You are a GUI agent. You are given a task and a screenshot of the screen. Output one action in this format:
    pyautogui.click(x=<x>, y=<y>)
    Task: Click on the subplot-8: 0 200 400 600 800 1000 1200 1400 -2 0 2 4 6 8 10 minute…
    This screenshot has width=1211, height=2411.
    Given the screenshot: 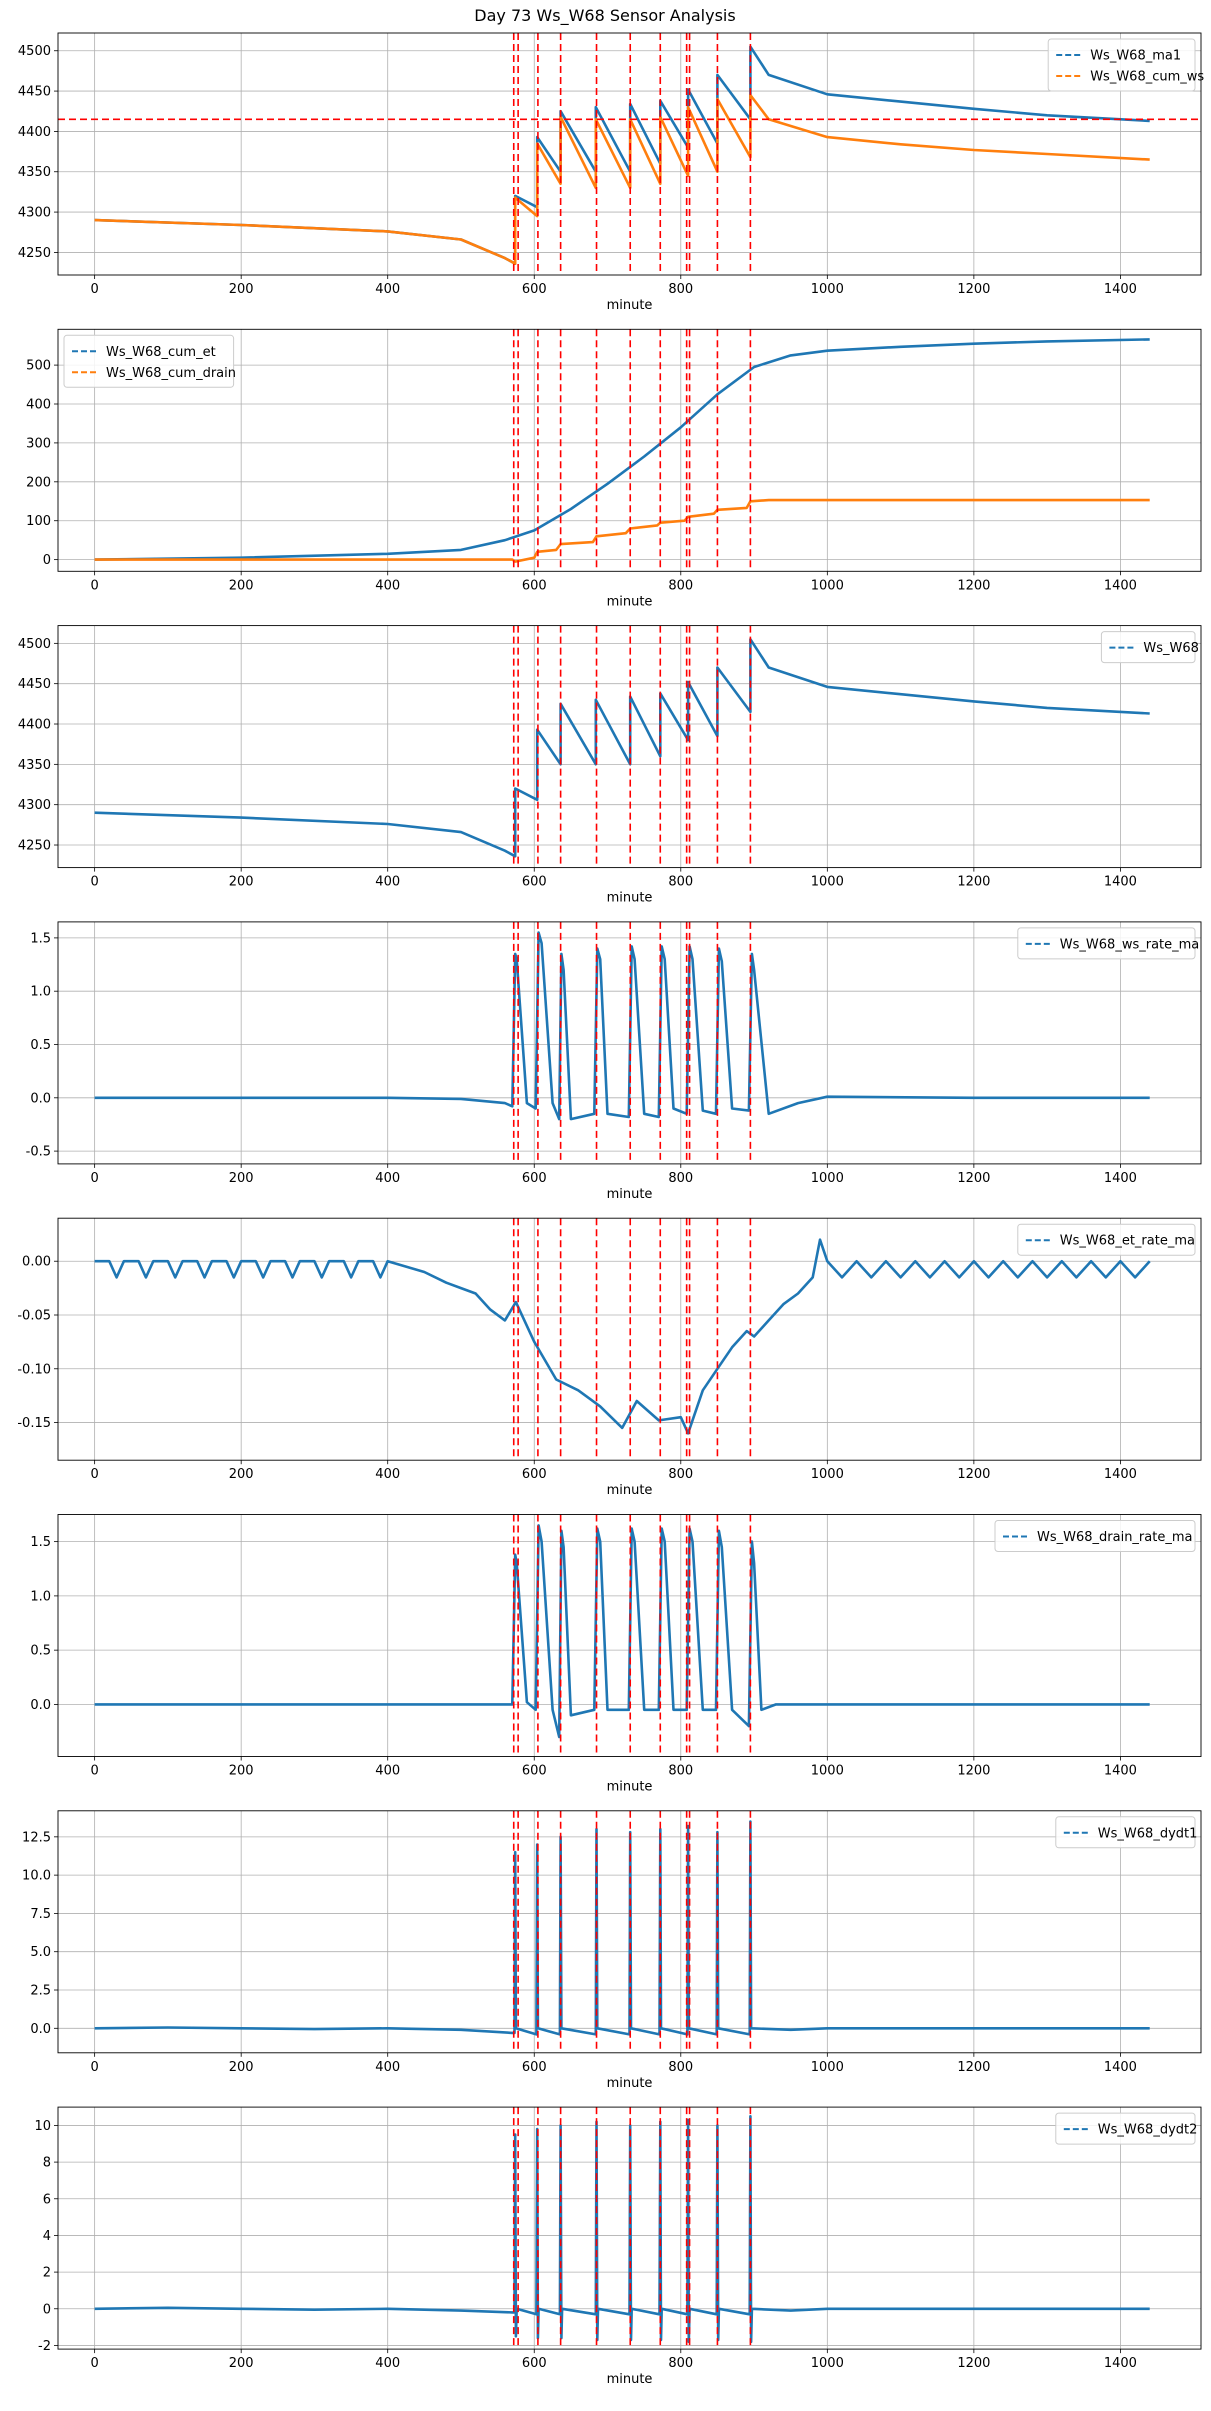 What is the action you would take?
    pyautogui.click(x=618, y=2246)
    